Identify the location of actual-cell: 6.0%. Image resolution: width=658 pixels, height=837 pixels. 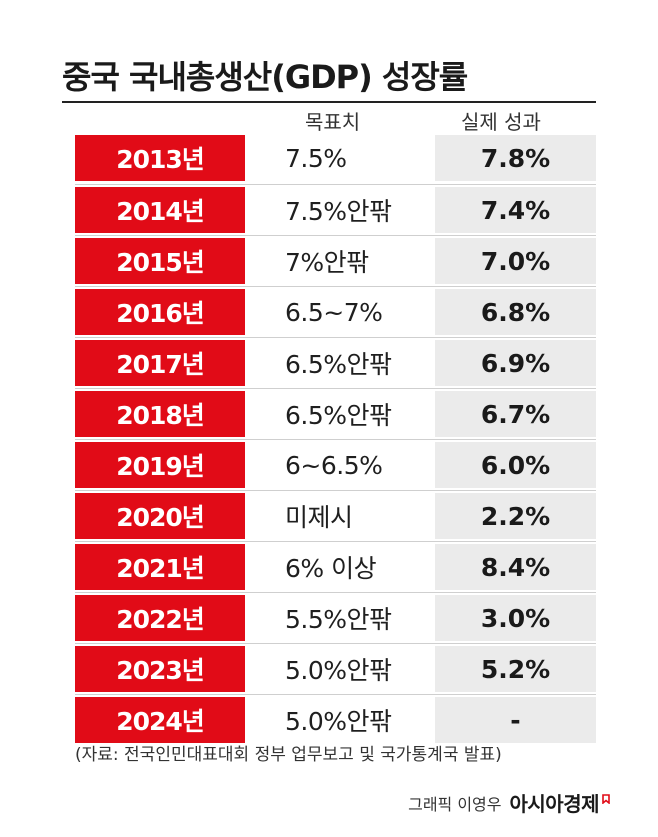
(515, 465).